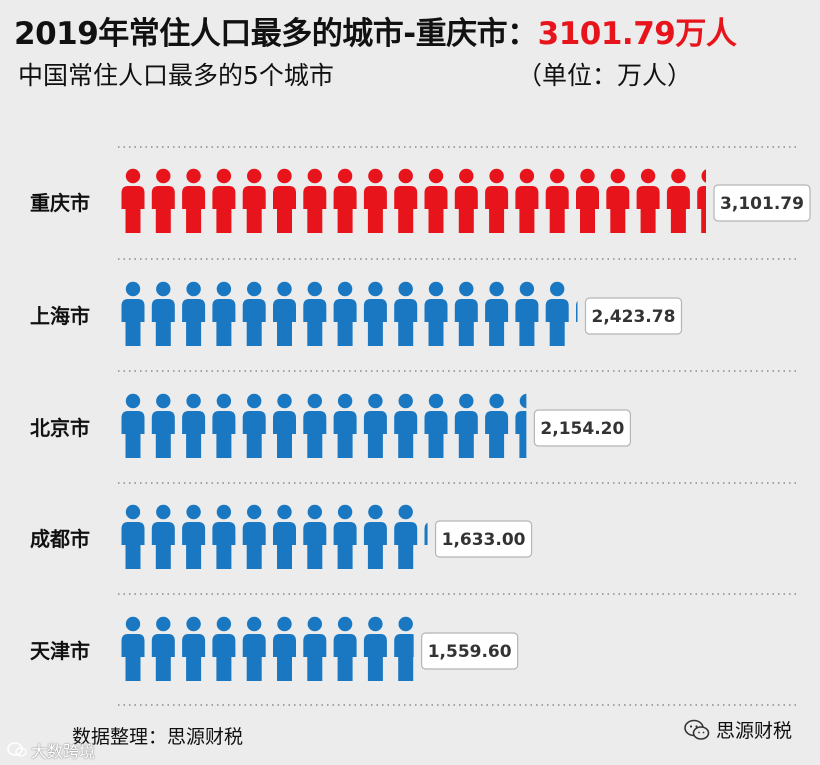 This screenshot has width=820, height=765. I want to click on category-label: 成都市, so click(60, 539).